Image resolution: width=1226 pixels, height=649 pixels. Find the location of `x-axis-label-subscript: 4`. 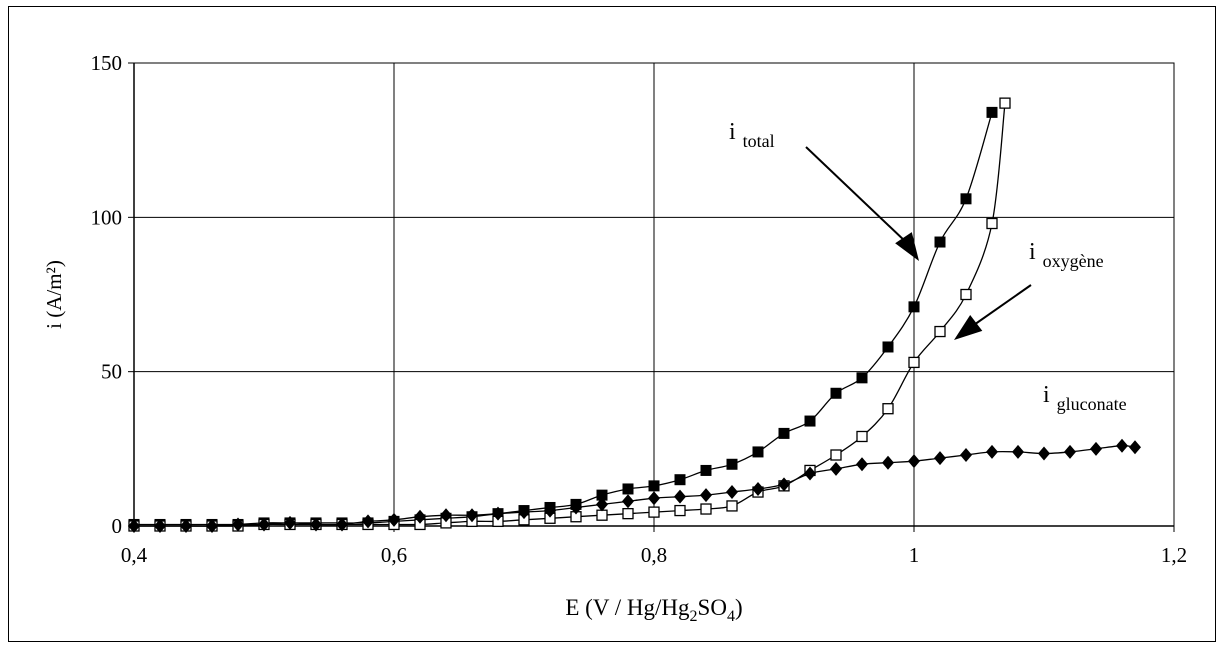

x-axis-label-subscript: 4 is located at coordinates (731, 616).